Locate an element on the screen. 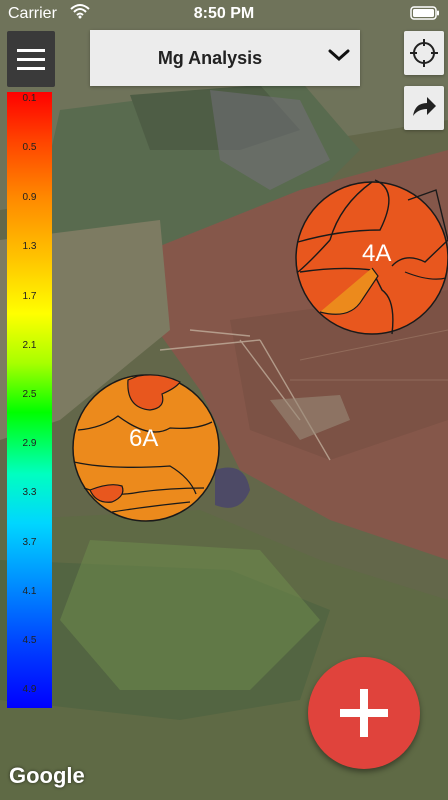 Image resolution: width=448 pixels, height=800 pixels. legend-tick: 4.1 is located at coordinates (29, 591).